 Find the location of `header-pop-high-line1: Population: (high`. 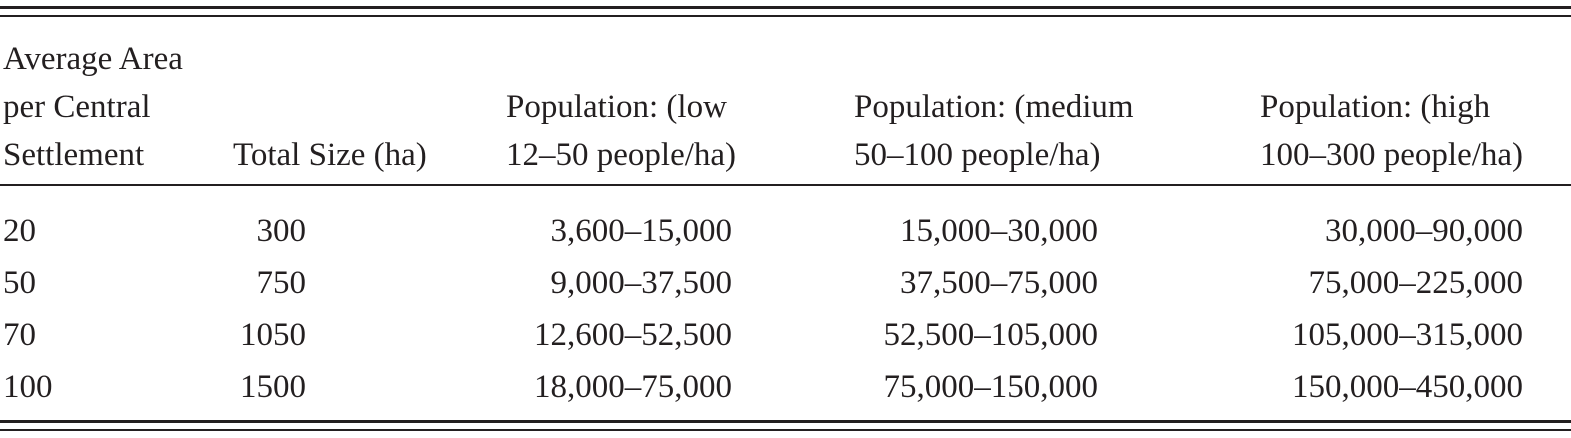

header-pop-high-line1: Population: (high is located at coordinates (1375, 107).